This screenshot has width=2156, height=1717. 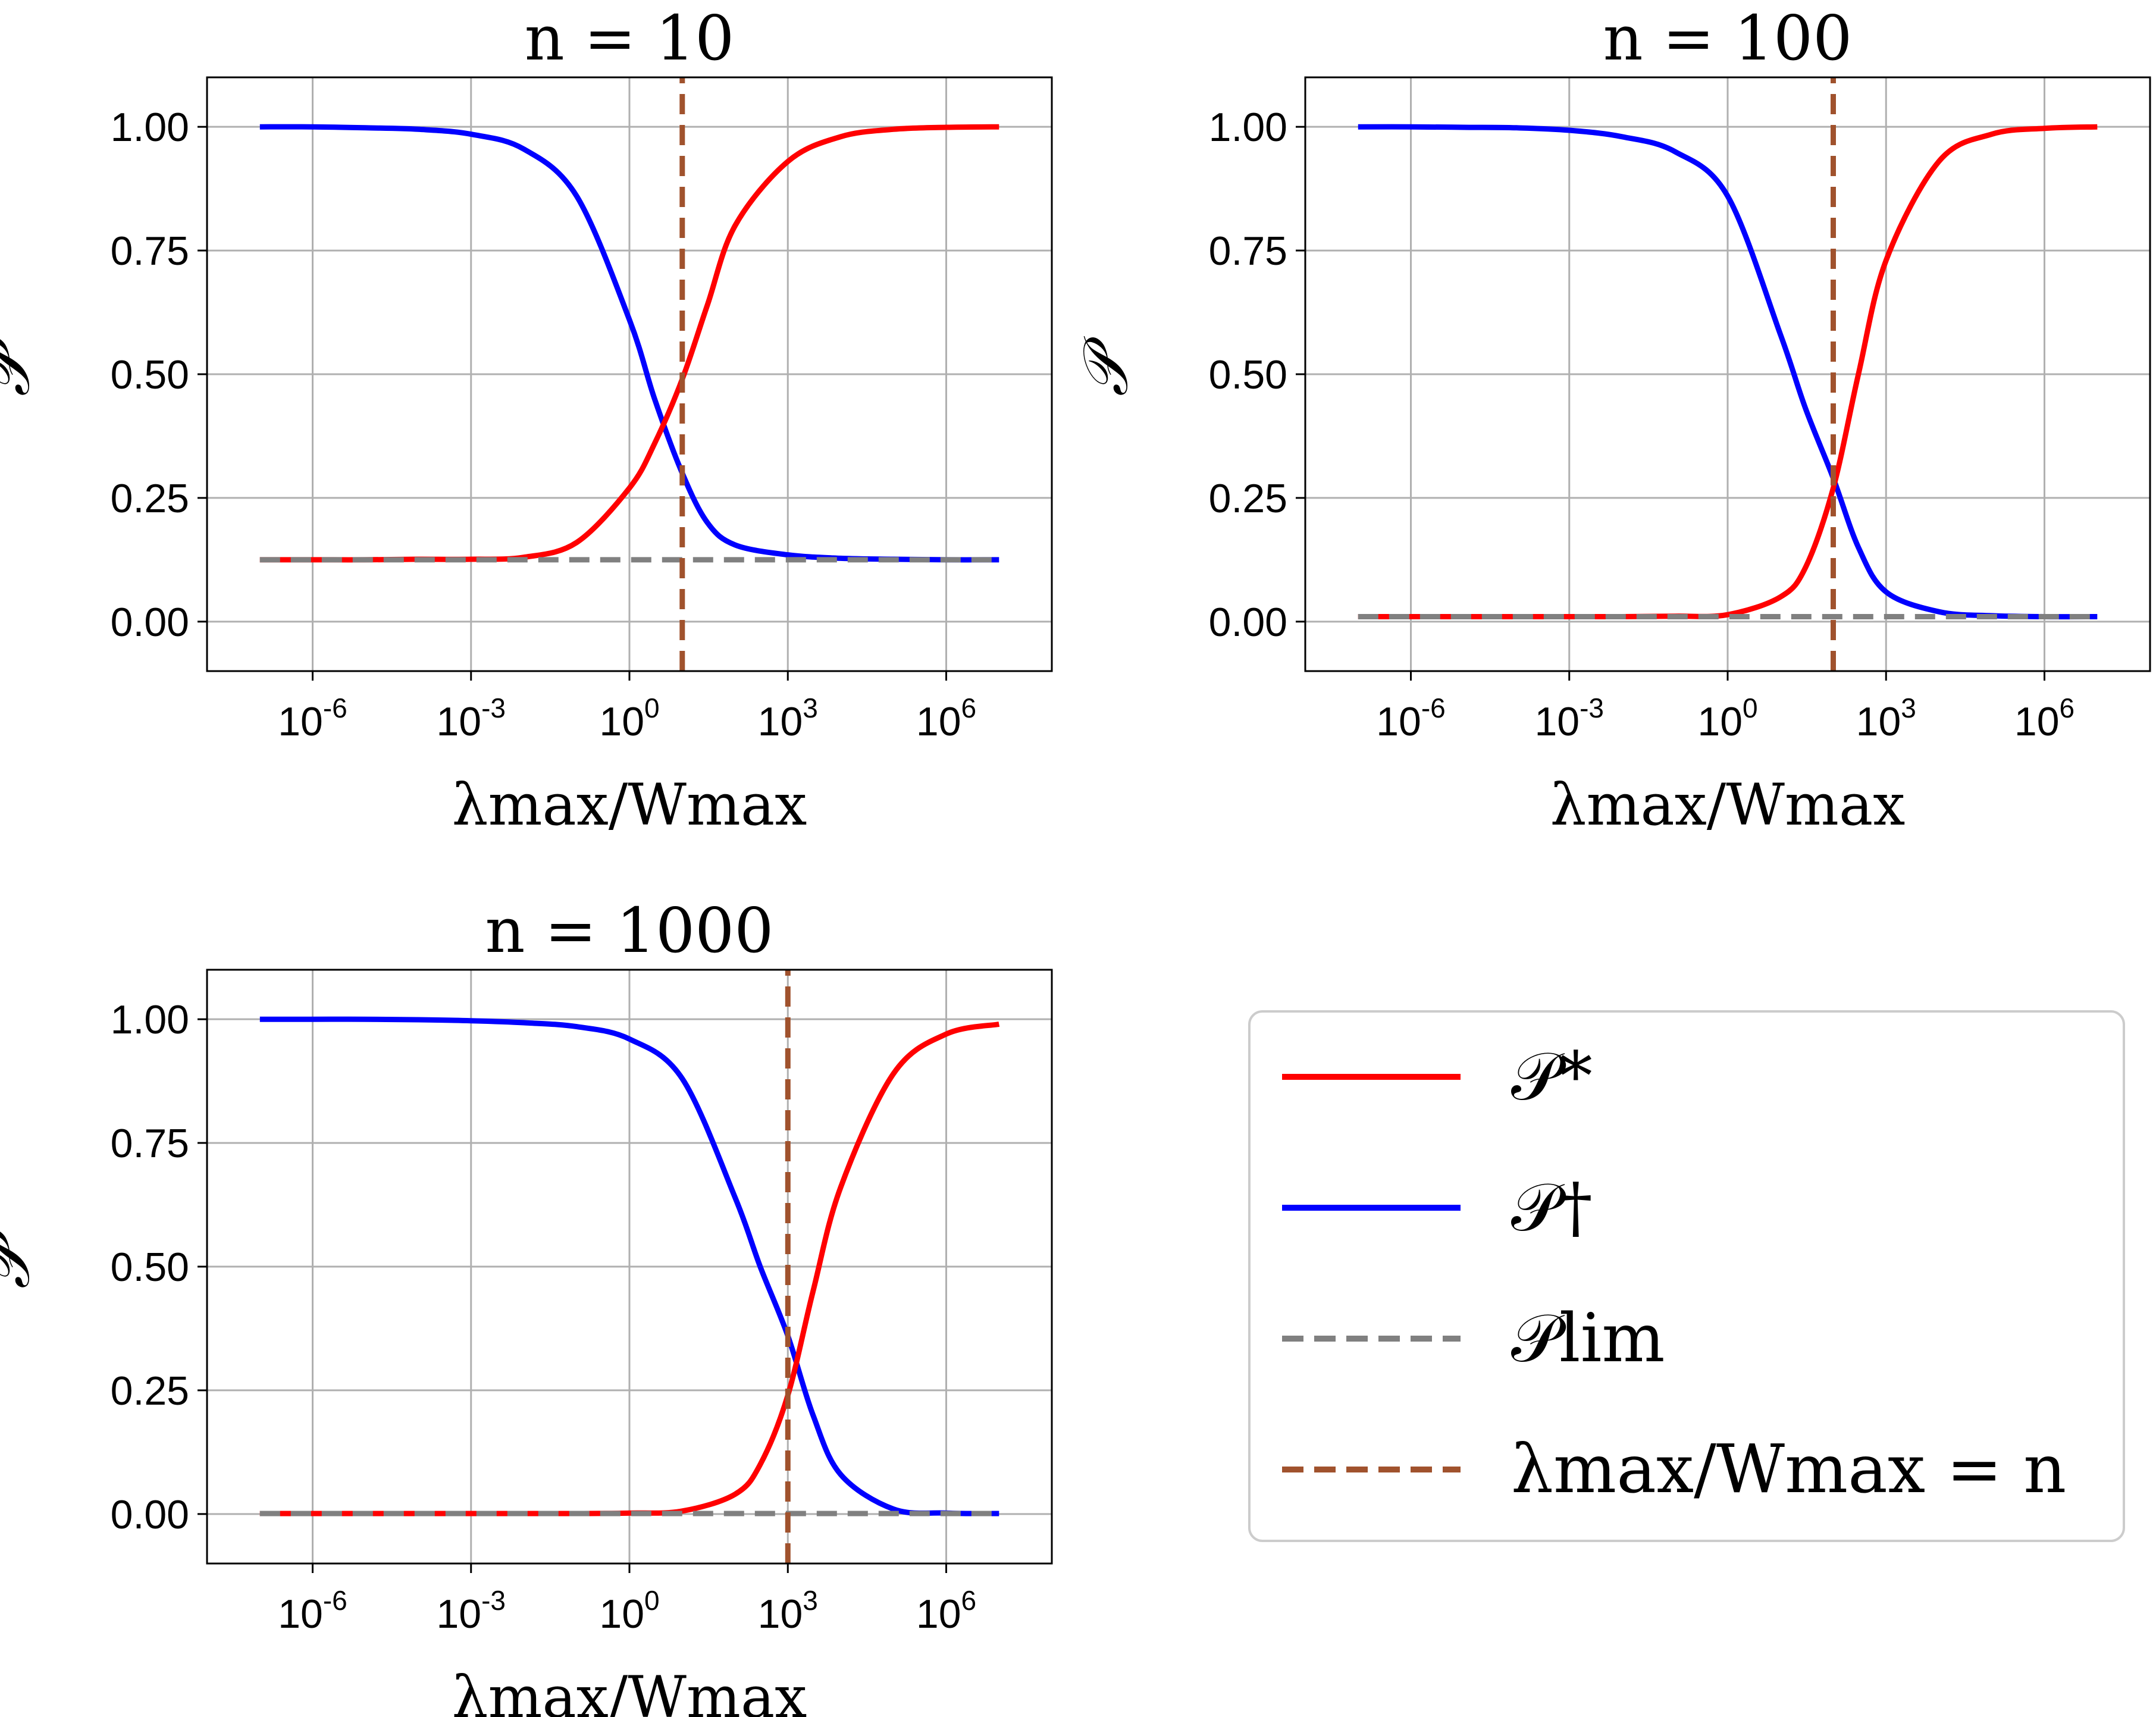 I want to click on p-star-line, so click(x=629, y=343).